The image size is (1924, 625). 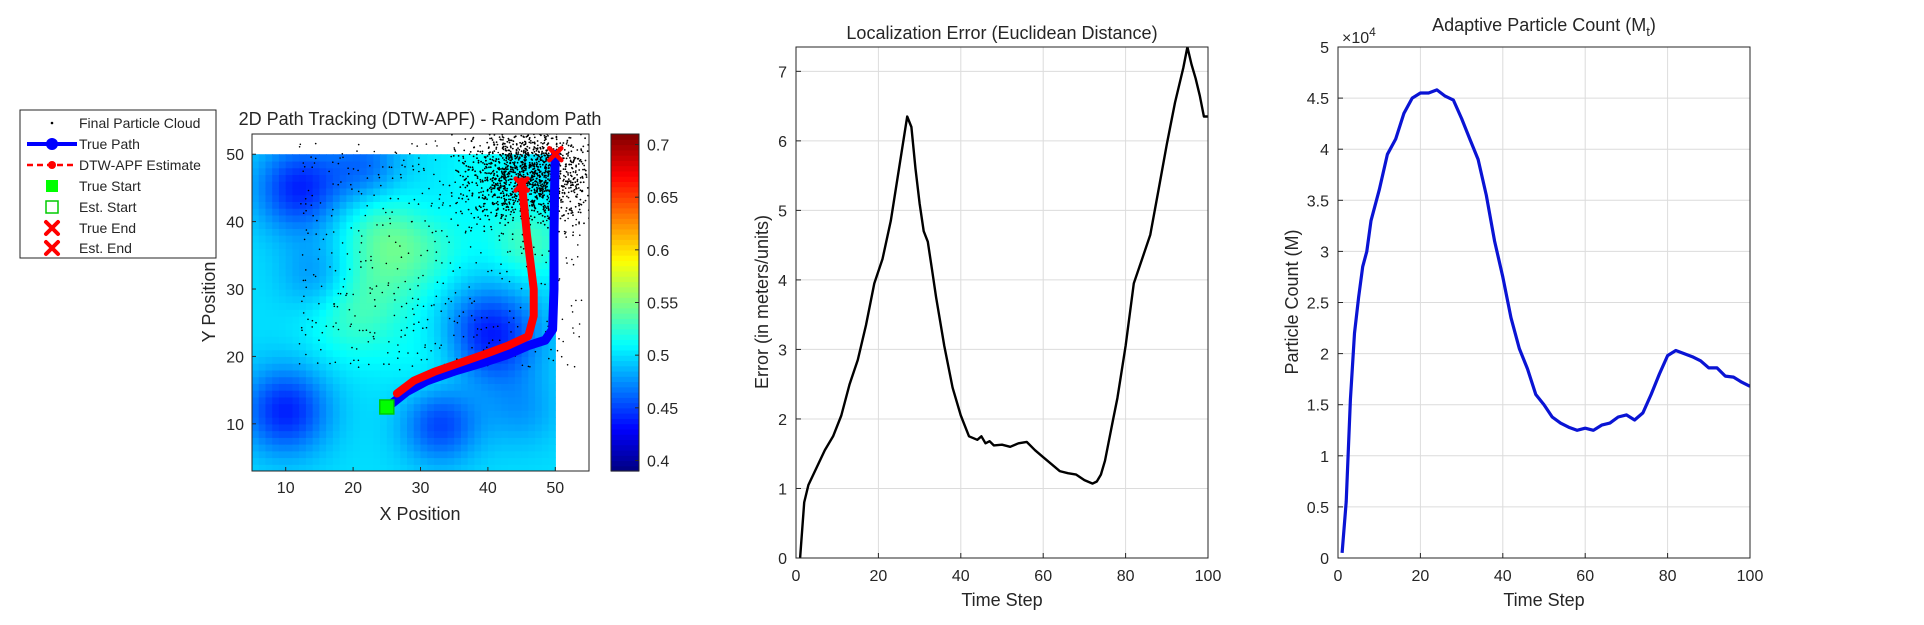 I want to click on plot3-y-label: Particle Count (M), so click(x=1292, y=301).